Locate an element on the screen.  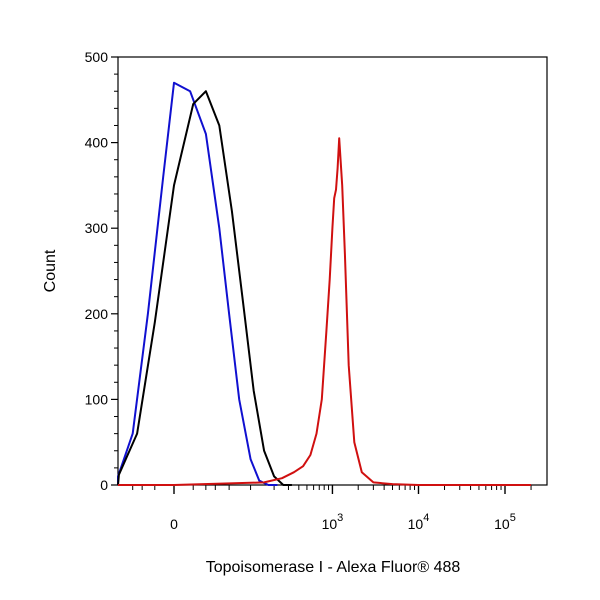
x-tick-label: 10⁵ is located at coordinates (505, 522).